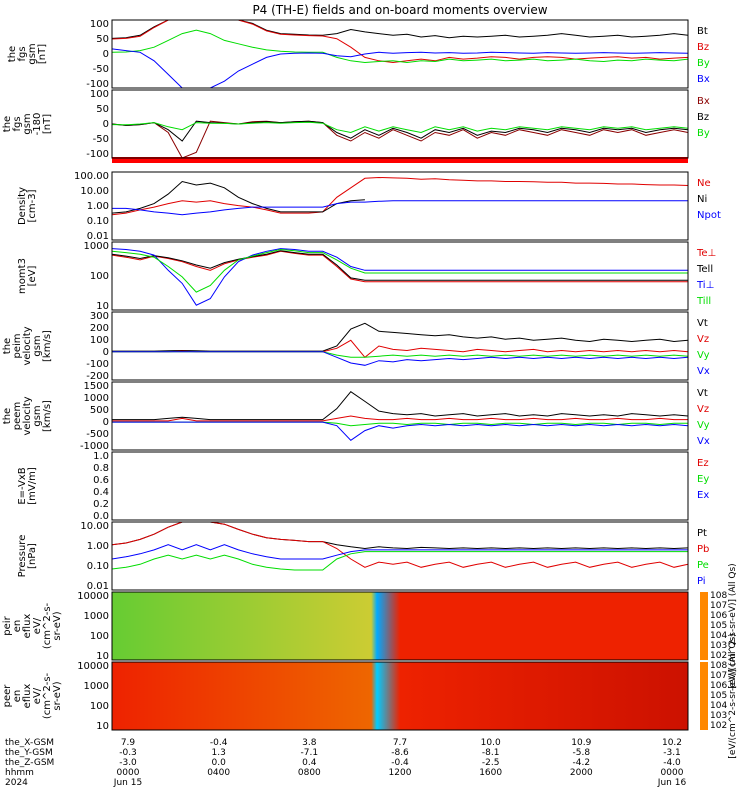  Describe the element at coordinates (96, 386) in the screenshot. I see `y-tick-label: 1500` at that location.